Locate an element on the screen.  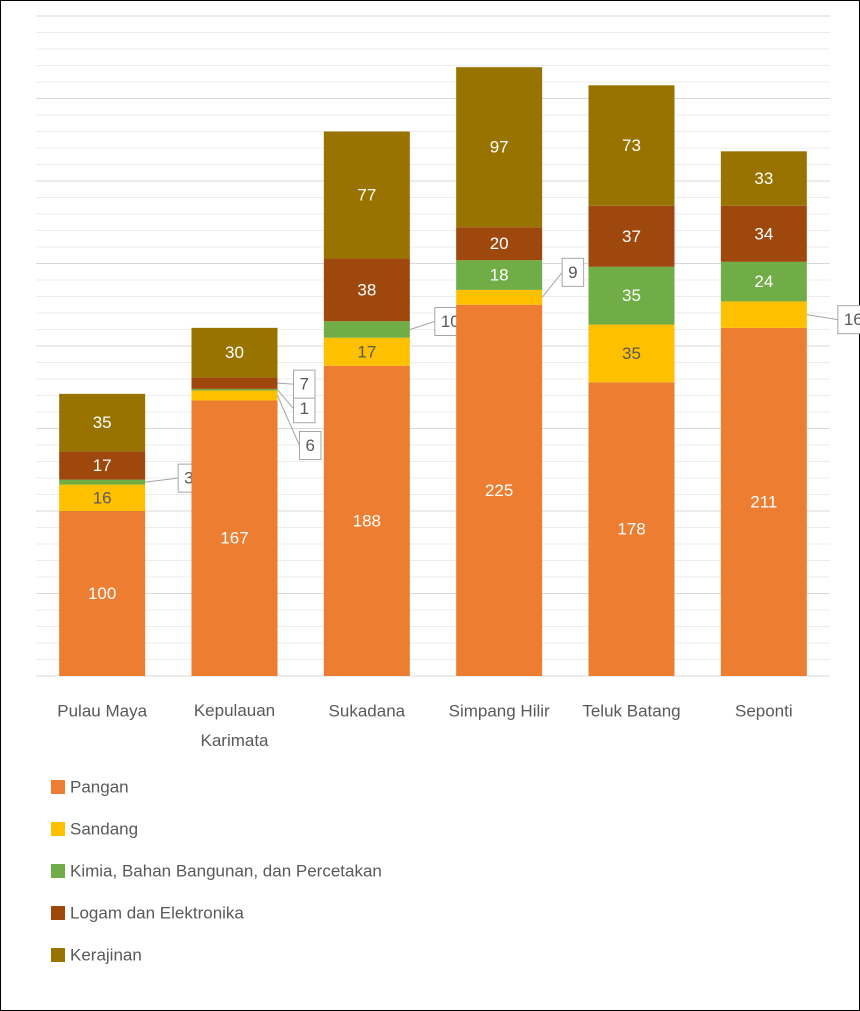
data-label: 18 is located at coordinates (499, 275).